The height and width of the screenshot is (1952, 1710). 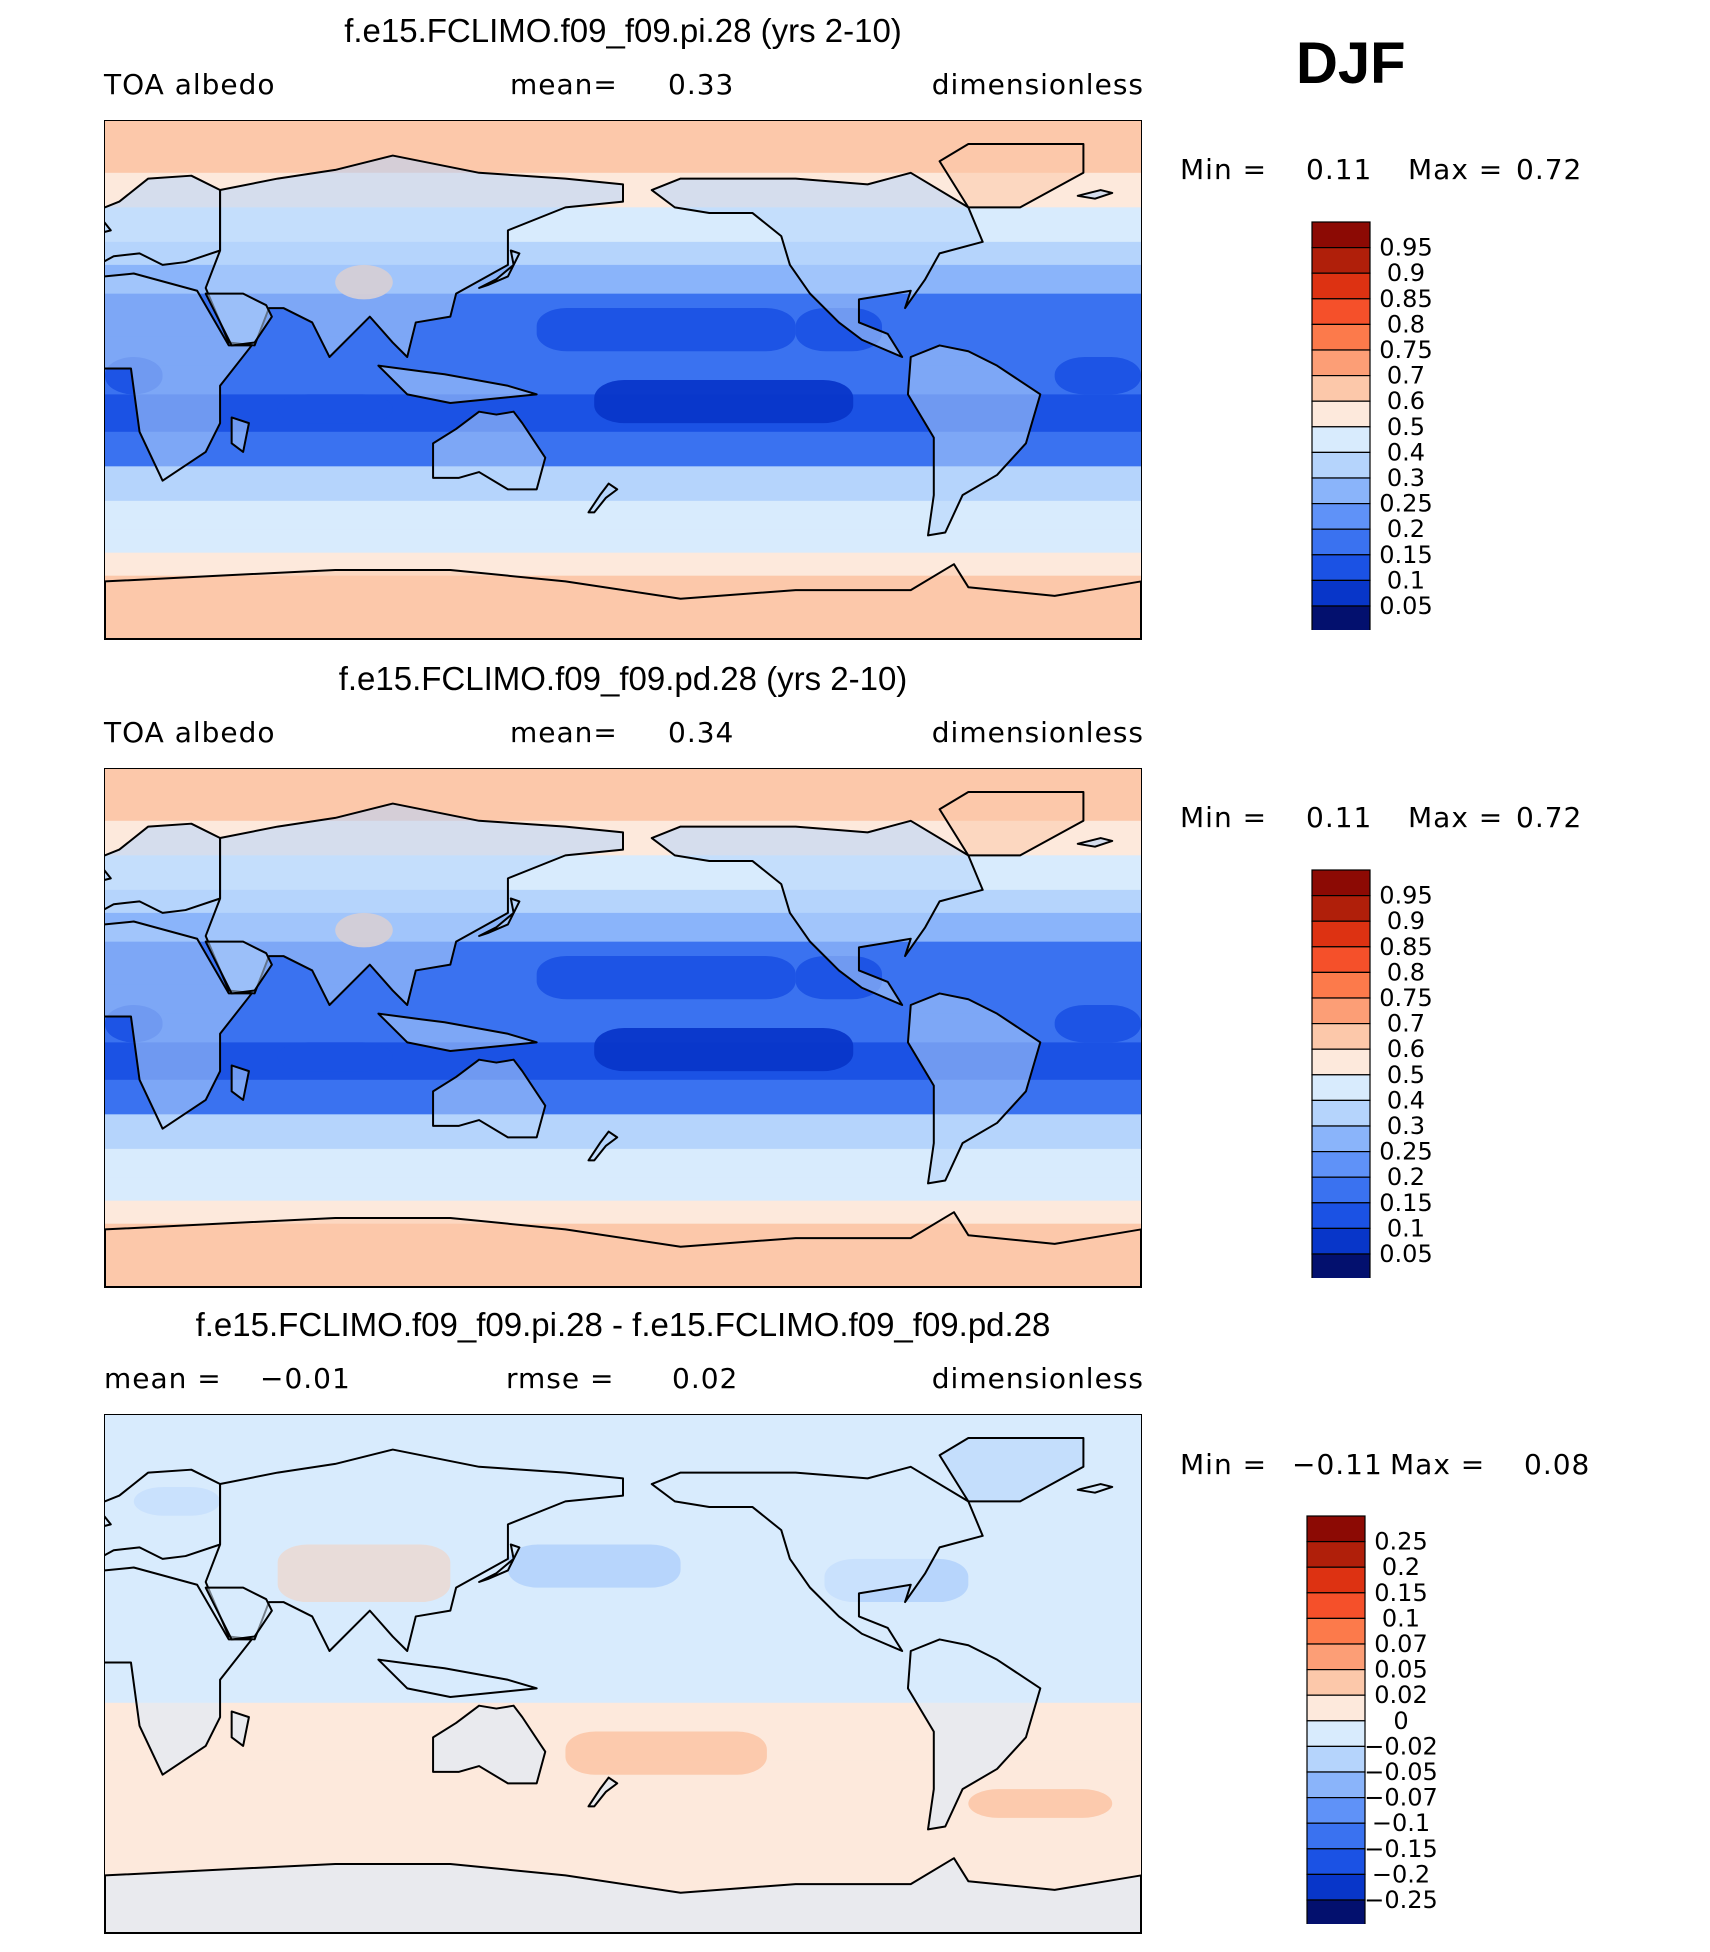 What do you see at coordinates (1405, 896) in the screenshot?
I see `colorbar-tick-label: 0.95` at bounding box center [1405, 896].